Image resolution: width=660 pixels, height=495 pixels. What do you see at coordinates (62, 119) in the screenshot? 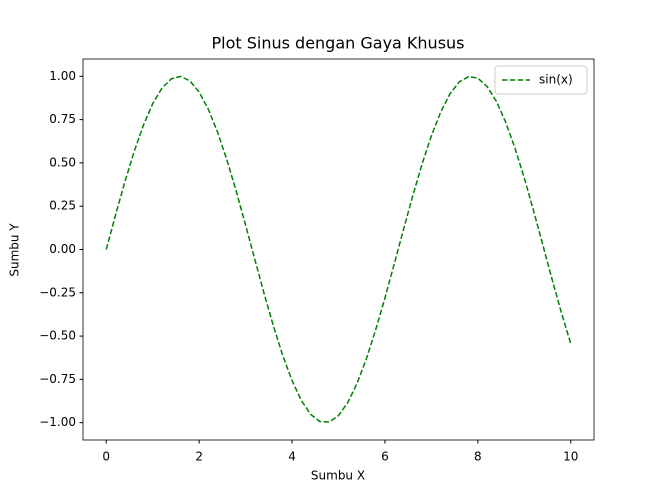
I see `y-tick-label: 0.75` at bounding box center [62, 119].